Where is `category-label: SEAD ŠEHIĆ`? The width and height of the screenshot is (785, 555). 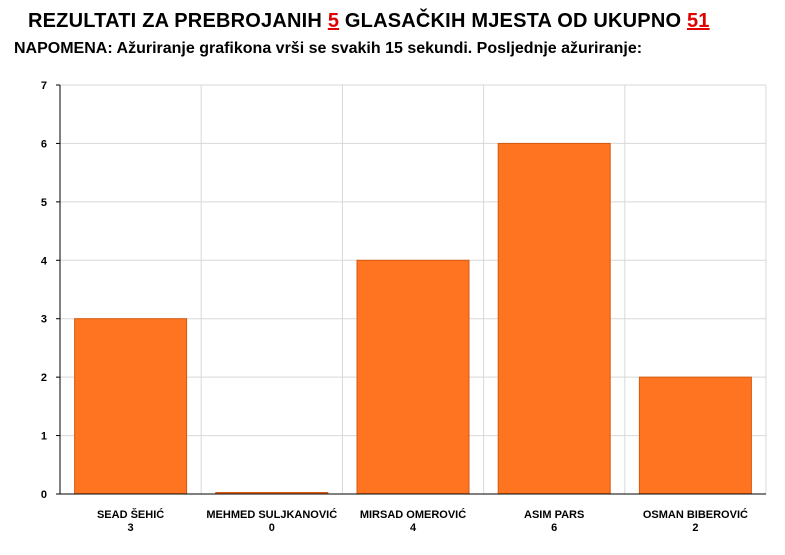 category-label: SEAD ŠEHIĆ is located at coordinates (130, 514).